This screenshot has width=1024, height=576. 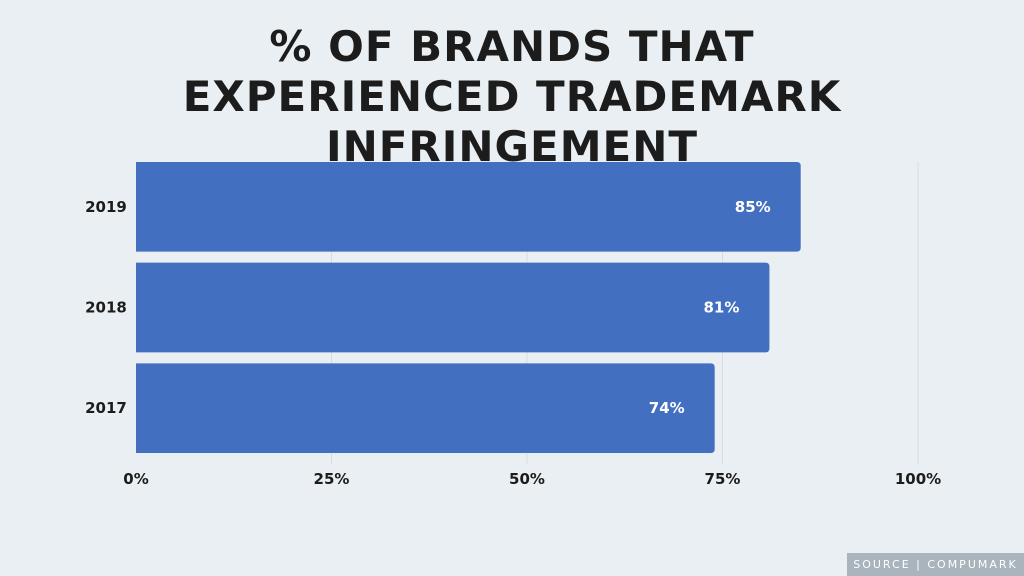 What do you see at coordinates (425, 408) in the screenshot?
I see `bar-2017` at bounding box center [425, 408].